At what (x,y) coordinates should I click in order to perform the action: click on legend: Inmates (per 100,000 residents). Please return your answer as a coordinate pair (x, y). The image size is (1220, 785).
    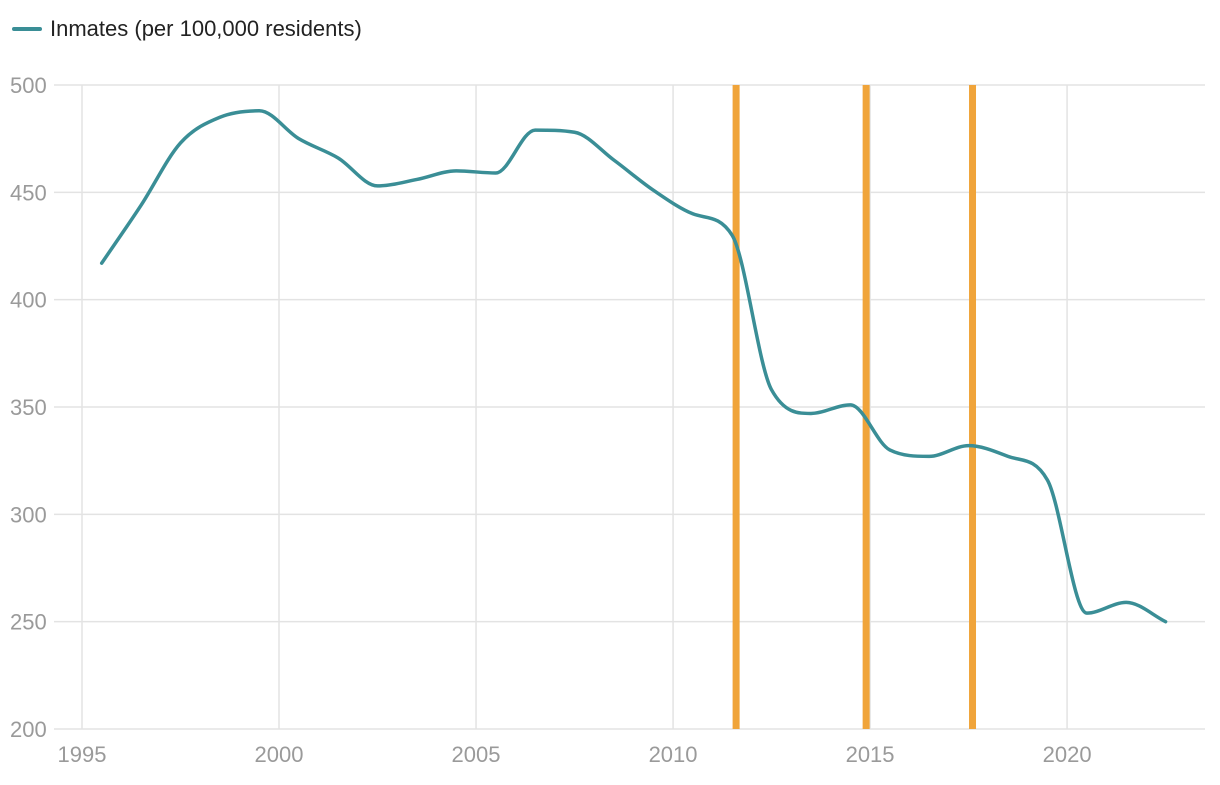
    Looking at the image, I should click on (187, 29).